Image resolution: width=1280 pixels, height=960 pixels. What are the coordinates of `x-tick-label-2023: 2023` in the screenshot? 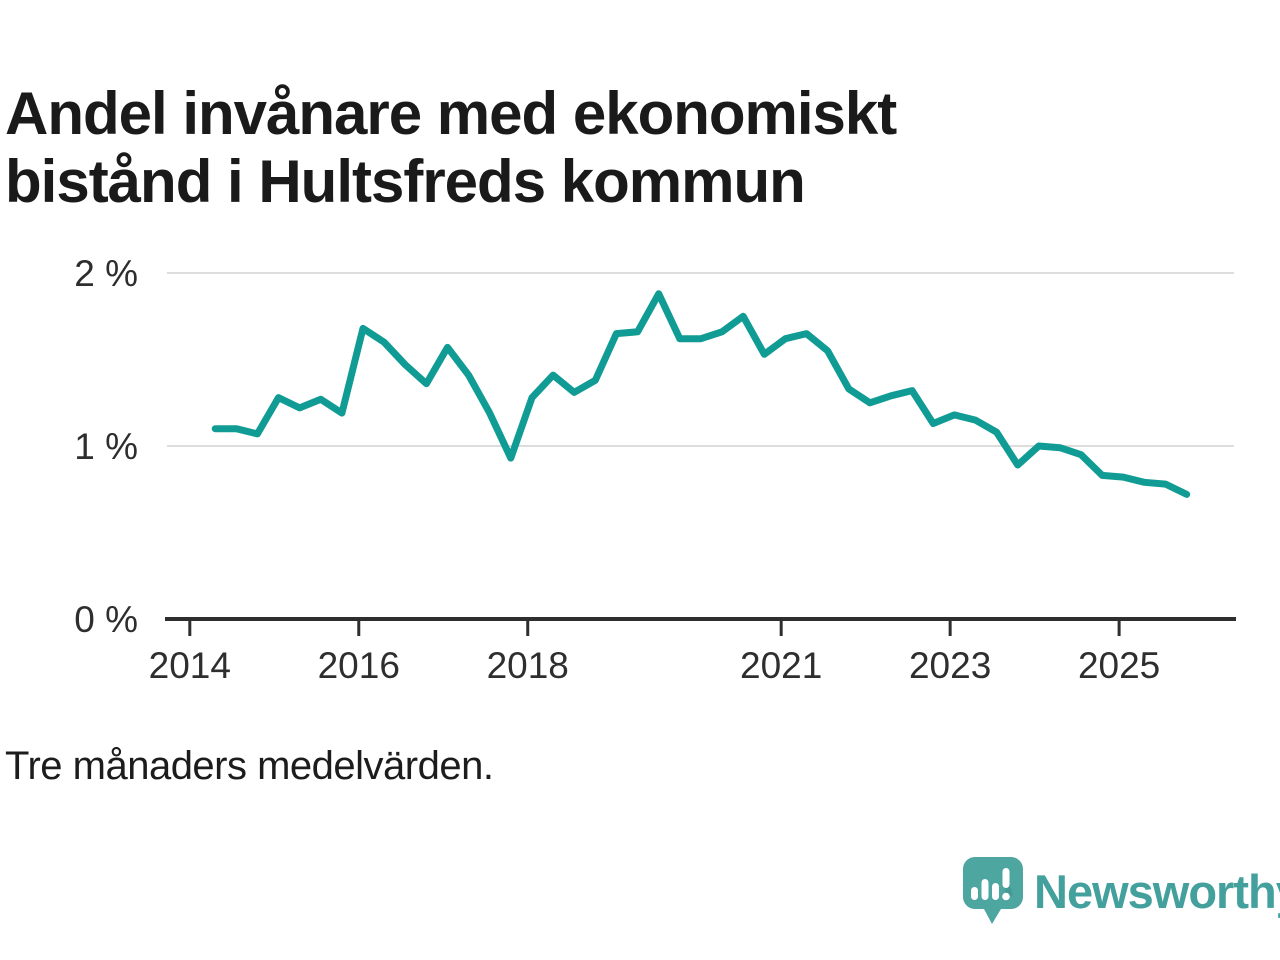 It's located at (950, 665).